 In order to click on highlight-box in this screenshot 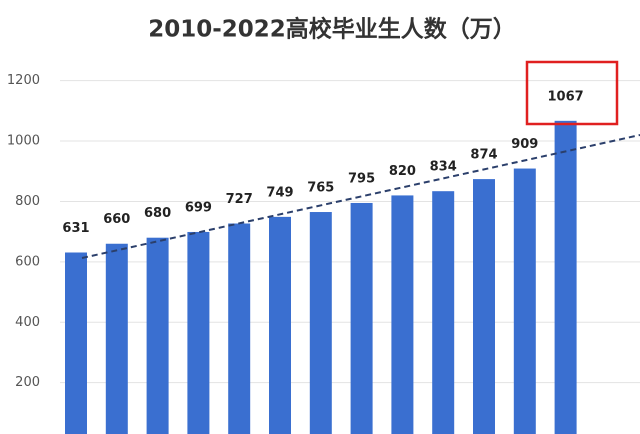, I will do `click(572, 93)`.